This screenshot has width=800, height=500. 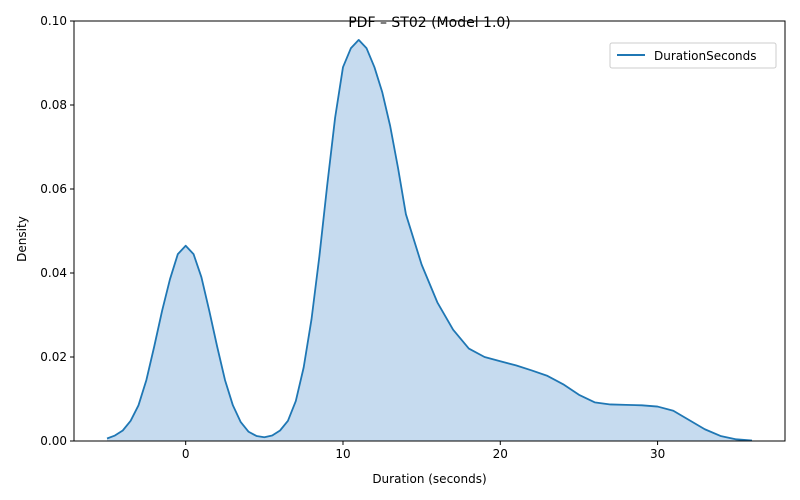 I want to click on legend: DurationSeconds, so click(x=693, y=55).